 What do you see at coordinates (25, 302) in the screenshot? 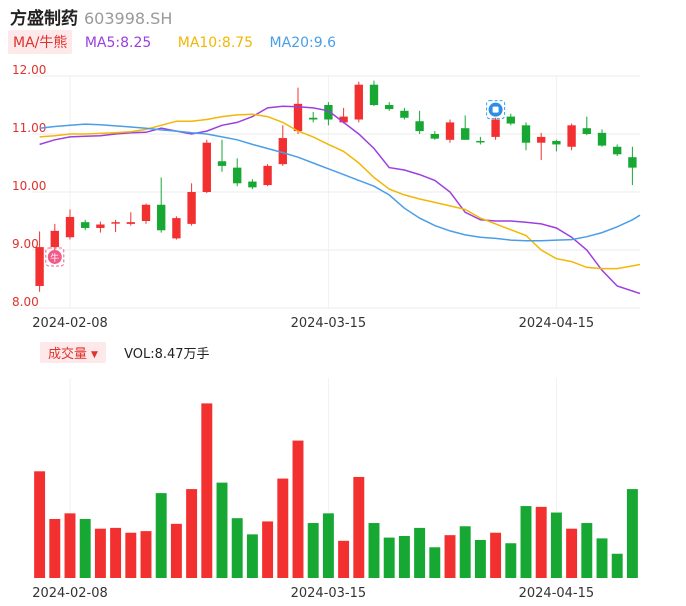
I see `price-tick-label: 8.00` at bounding box center [25, 302].